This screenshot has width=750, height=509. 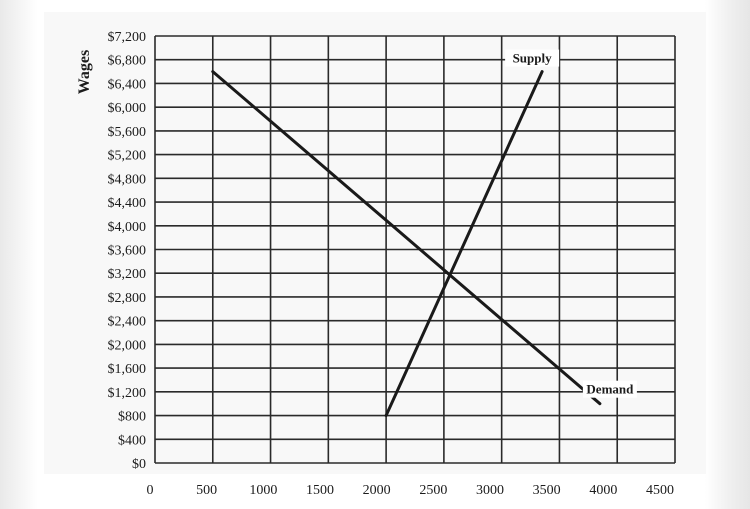 I want to click on x-tick-label: 2000, so click(x=377, y=490).